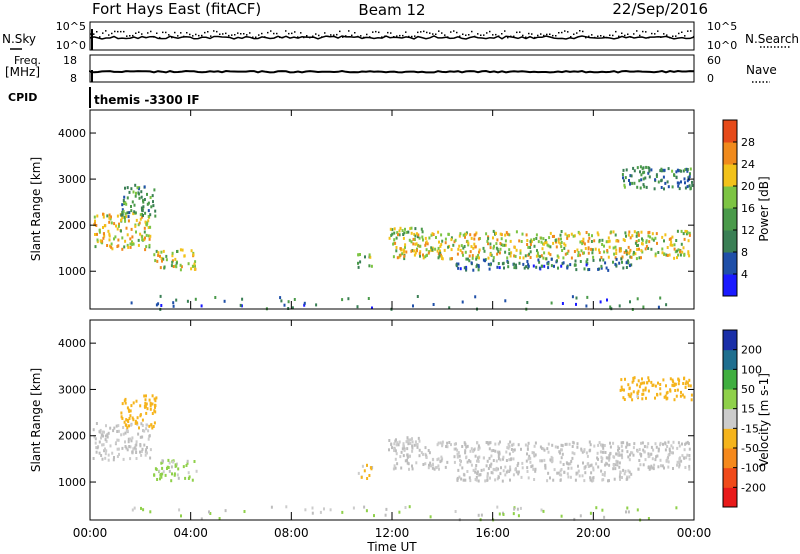 The width and height of the screenshot is (800, 554). Describe the element at coordinates (748, 409) in the screenshot. I see `velocity-colorbar-tick-label: 15` at that location.